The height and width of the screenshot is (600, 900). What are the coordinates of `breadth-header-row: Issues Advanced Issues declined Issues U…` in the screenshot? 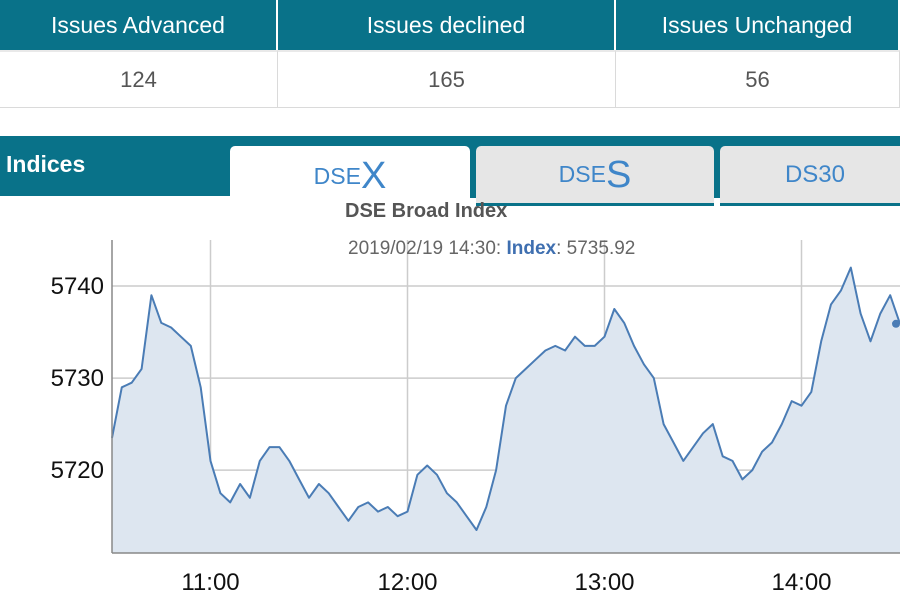 It's located at (450, 25).